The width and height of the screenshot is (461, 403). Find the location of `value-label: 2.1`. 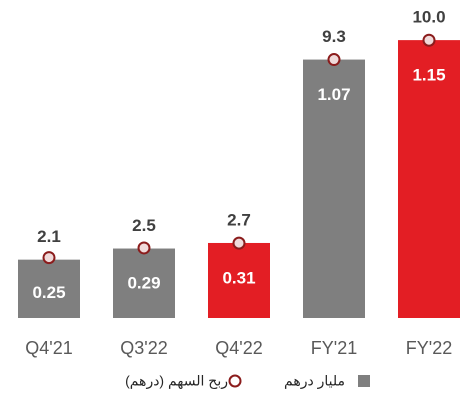

value-label: 2.1 is located at coordinates (49, 236).